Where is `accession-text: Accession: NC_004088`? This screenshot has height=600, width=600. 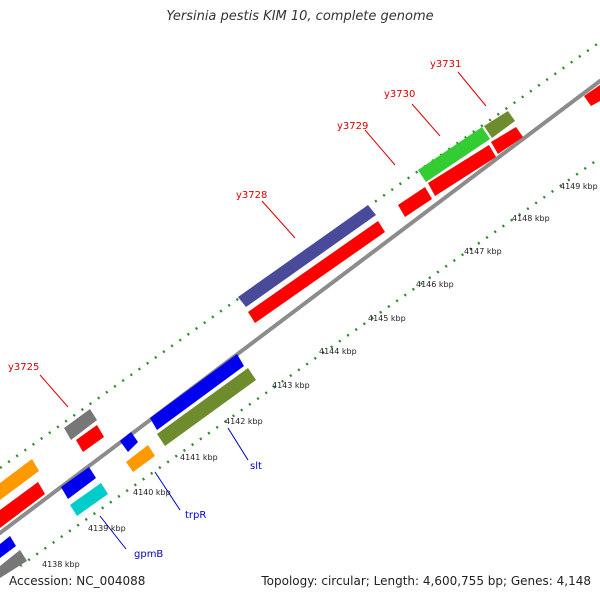 accession-text: Accession: NC_004088 is located at coordinates (77, 581).